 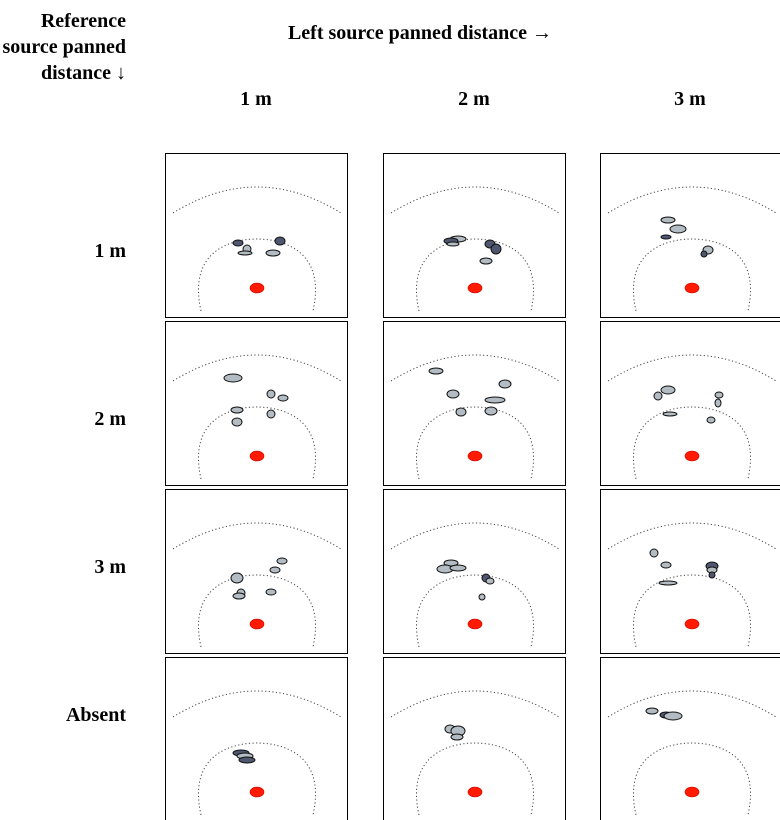 I want to click on panel-r4-c3, so click(x=690, y=738).